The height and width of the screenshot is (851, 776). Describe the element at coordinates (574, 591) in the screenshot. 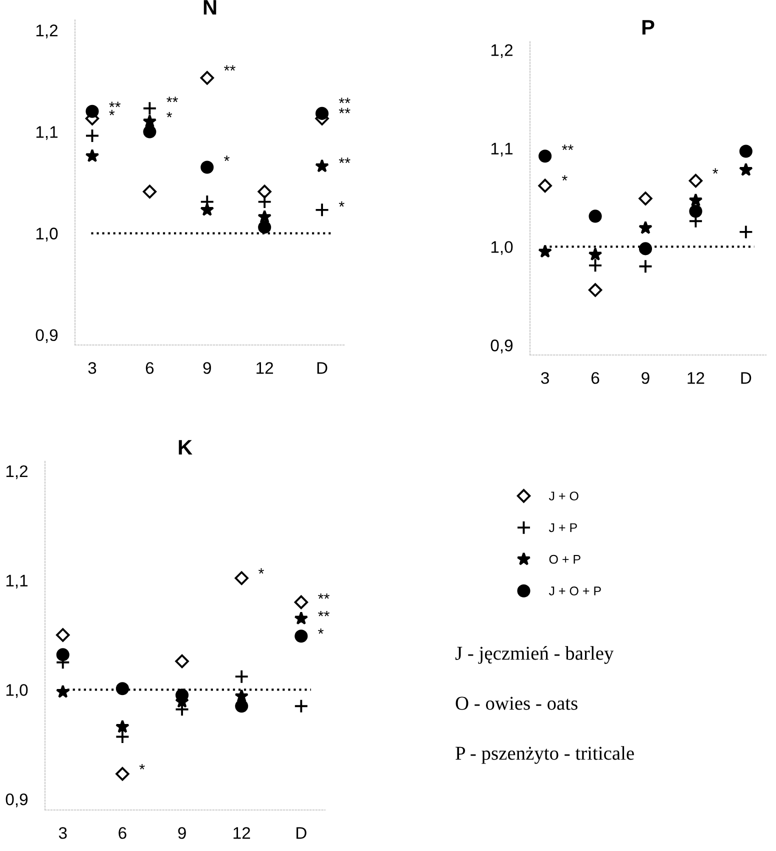

I see `legend-label: J + O + P` at that location.